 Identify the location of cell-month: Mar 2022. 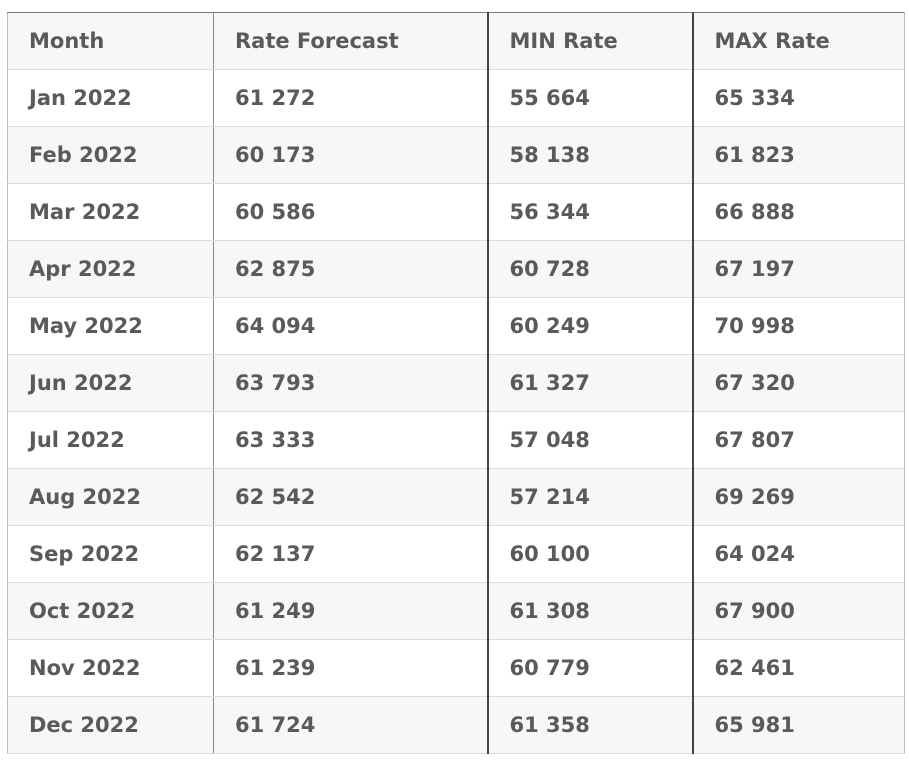
(110, 212).